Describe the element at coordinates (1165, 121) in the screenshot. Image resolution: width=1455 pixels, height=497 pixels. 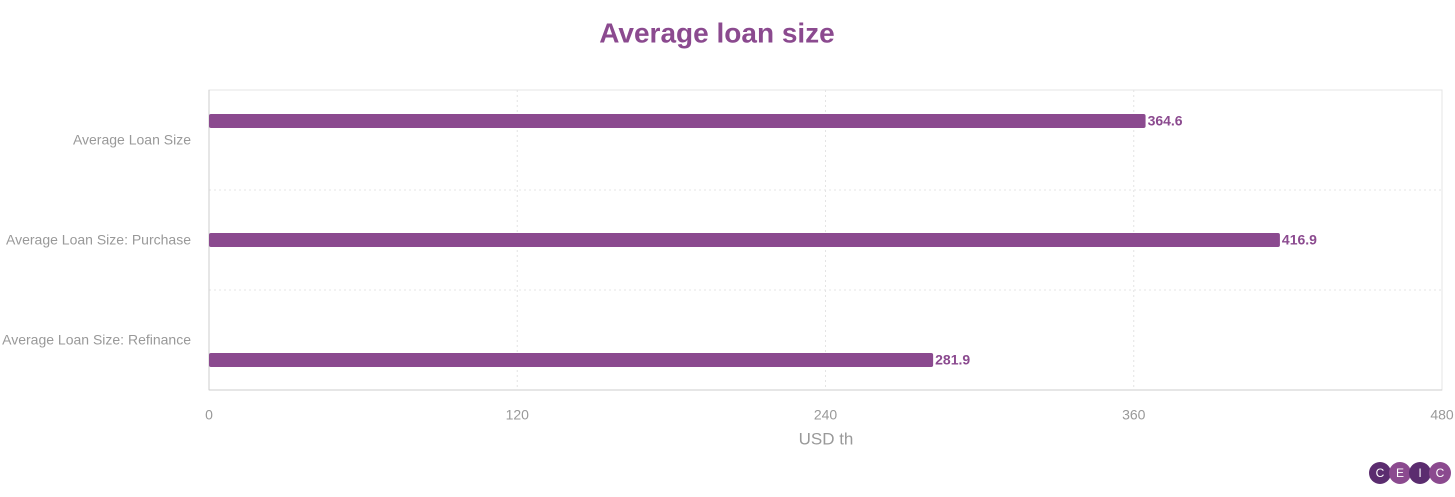
I see `value-label: 364.6` at that location.